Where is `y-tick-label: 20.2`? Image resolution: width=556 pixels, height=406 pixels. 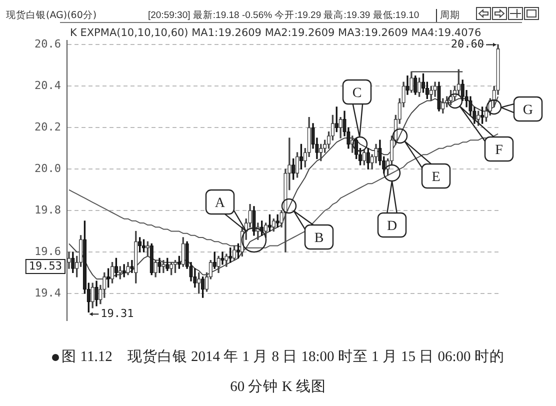 y-tick-label: 20.2 is located at coordinates (47, 127).